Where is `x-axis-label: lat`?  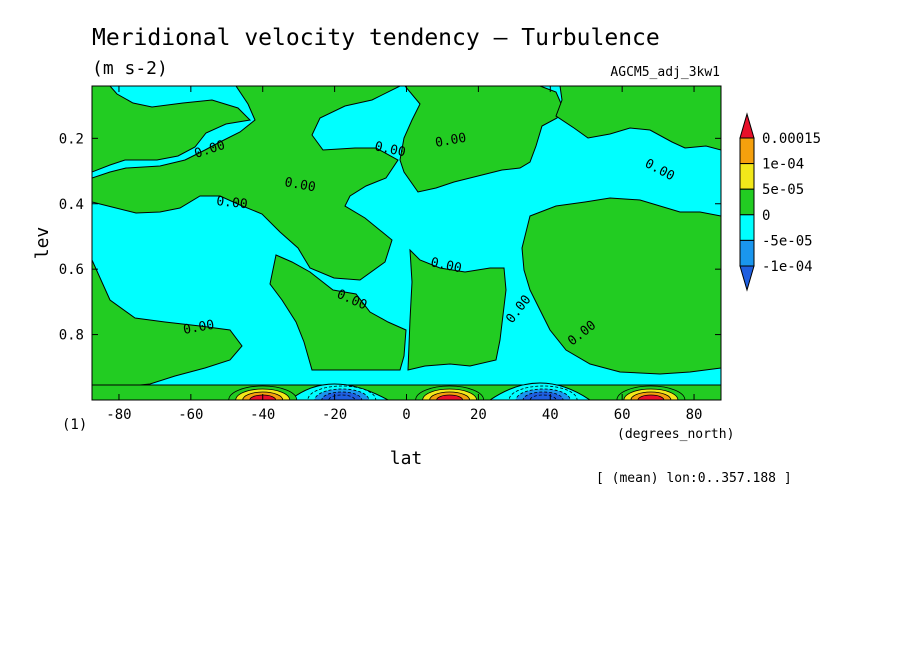
x-axis-label: lat is located at coordinates (406, 458).